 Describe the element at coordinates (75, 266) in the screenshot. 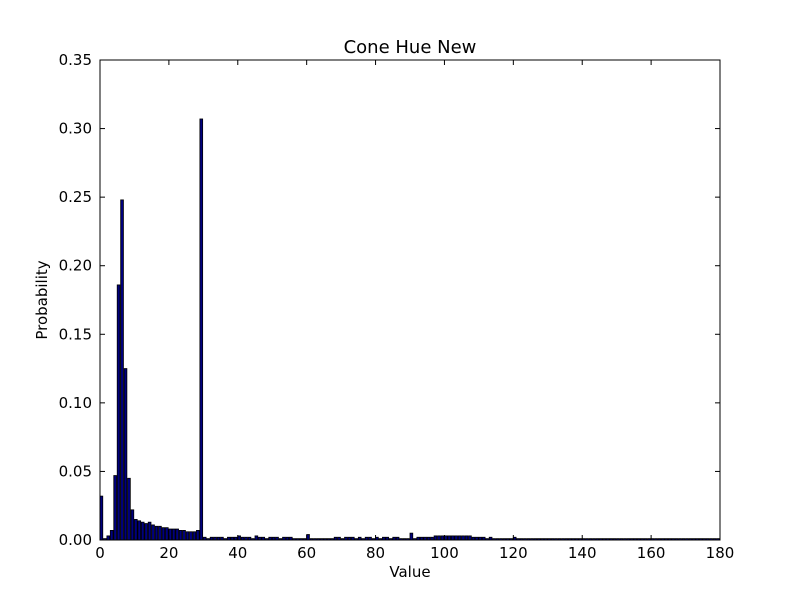

I see `y-tick-label: 0.20` at that location.